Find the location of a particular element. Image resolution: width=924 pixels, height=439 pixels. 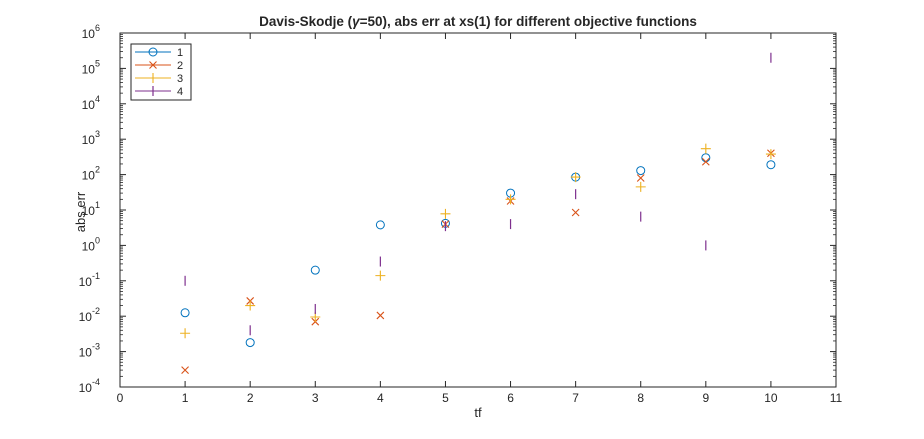

x-tick-label: 10 is located at coordinates (771, 398).